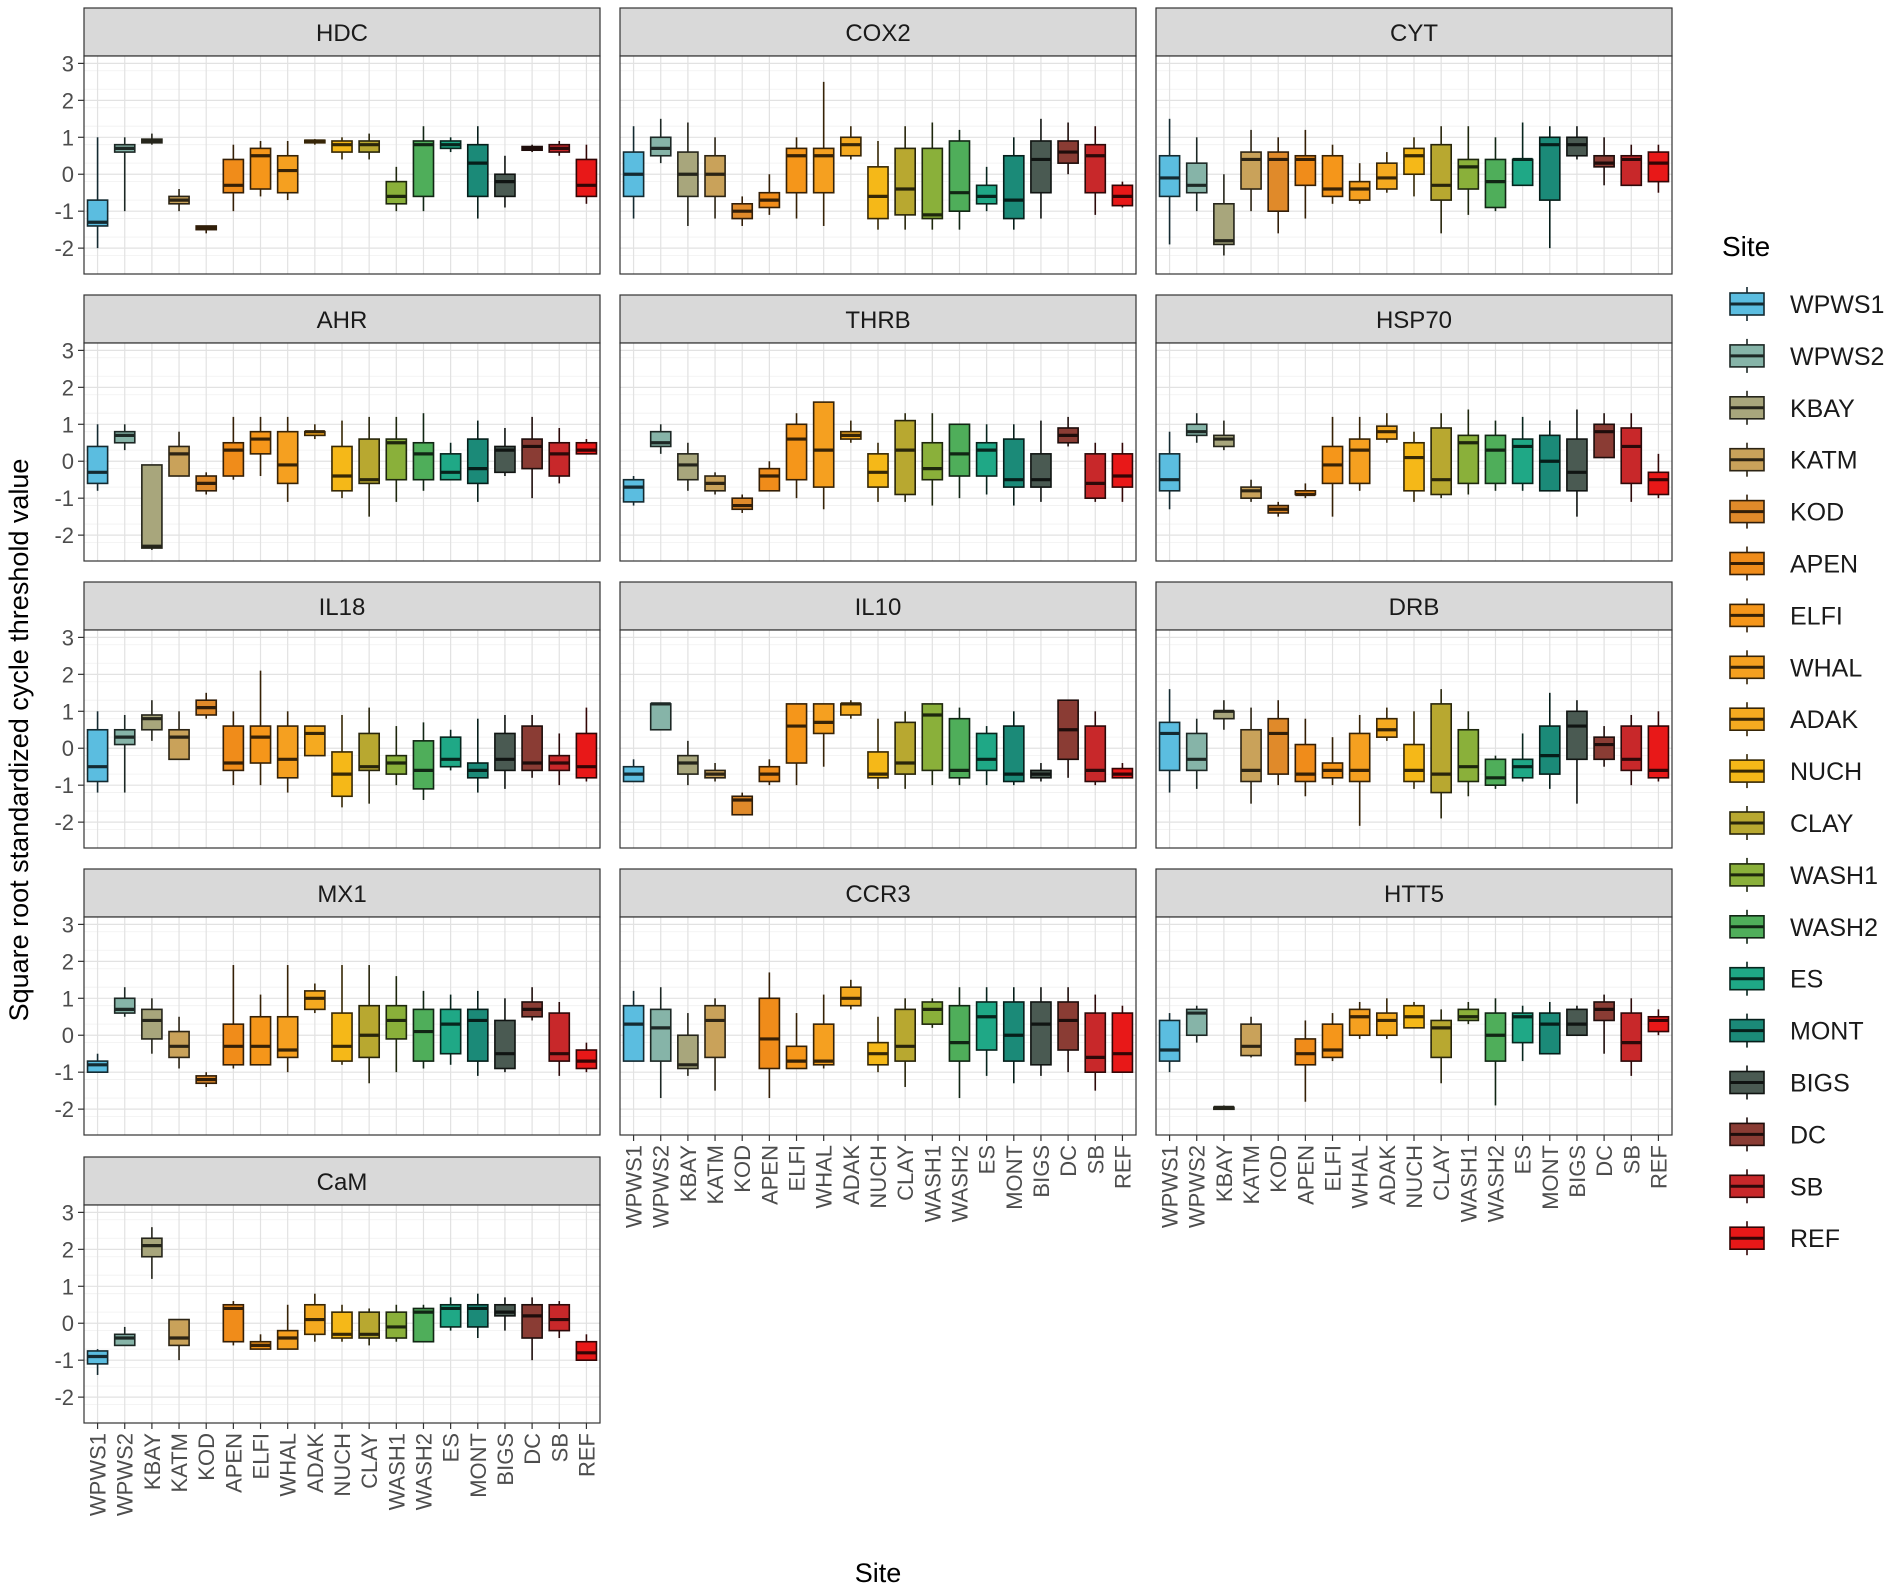  I want to click on x-tick-label: WASH1, so click(1468, 1183).